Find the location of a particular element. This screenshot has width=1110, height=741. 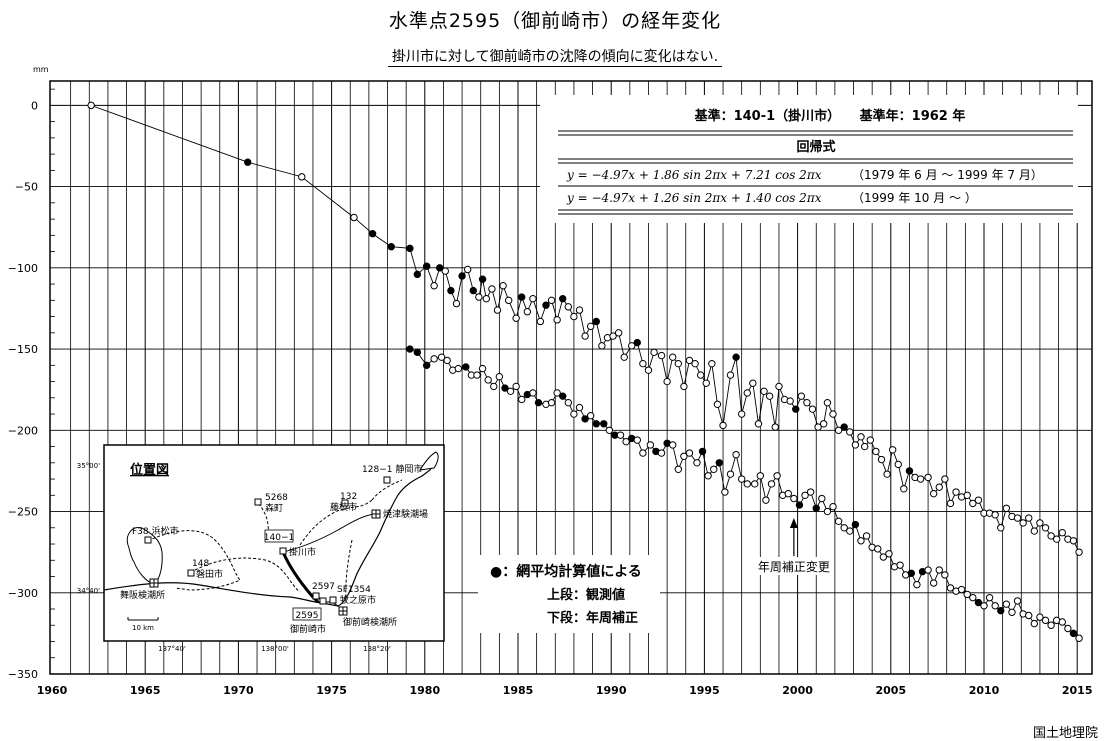

y-tick-label: −250 is located at coordinates (23, 512).